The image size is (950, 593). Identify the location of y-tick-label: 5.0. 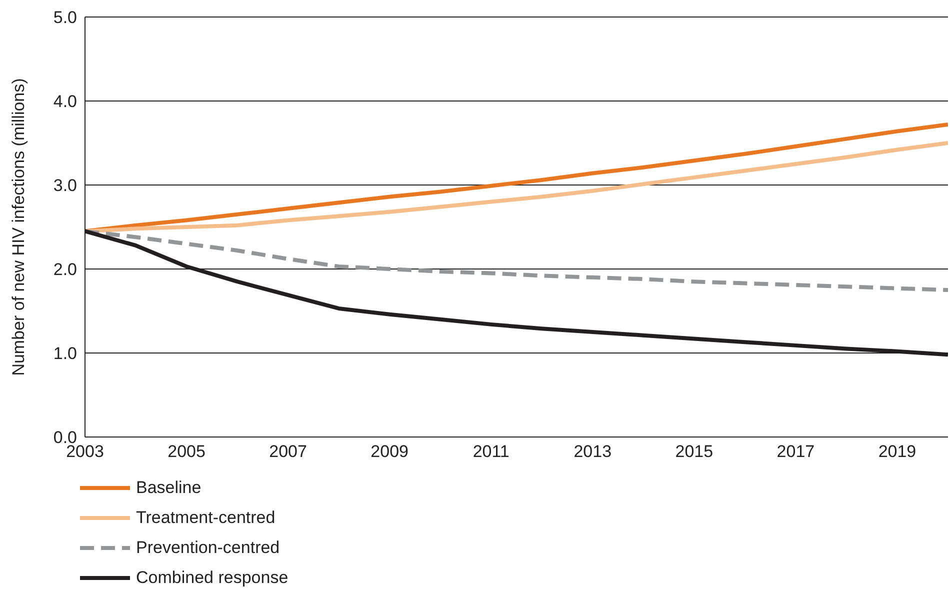
(65, 18).